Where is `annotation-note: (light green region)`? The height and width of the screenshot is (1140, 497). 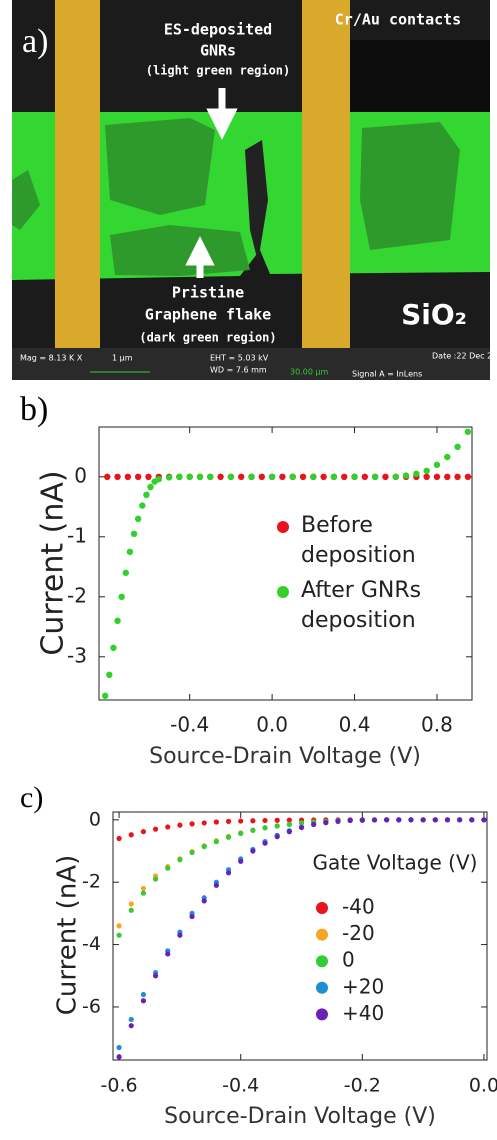
annotation-note: (light green region) is located at coordinates (218, 71).